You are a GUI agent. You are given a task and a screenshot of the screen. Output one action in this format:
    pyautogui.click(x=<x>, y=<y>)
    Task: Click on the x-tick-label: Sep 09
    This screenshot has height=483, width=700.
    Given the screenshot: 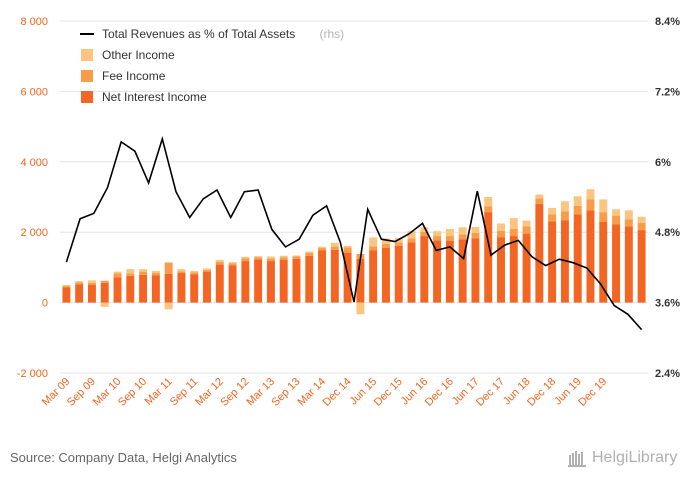 What is the action you would take?
    pyautogui.click(x=81, y=392)
    